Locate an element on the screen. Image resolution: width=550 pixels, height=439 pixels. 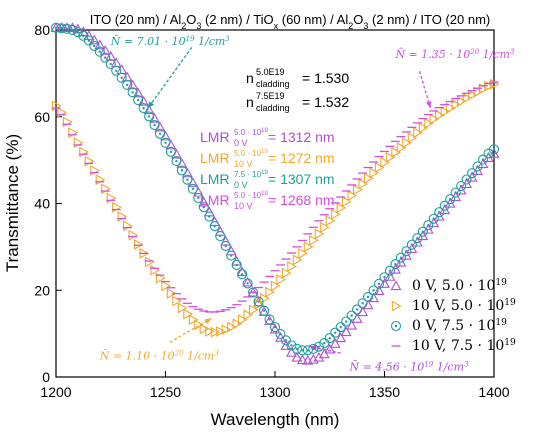
x-tick-label: 1250 is located at coordinates (165, 392).